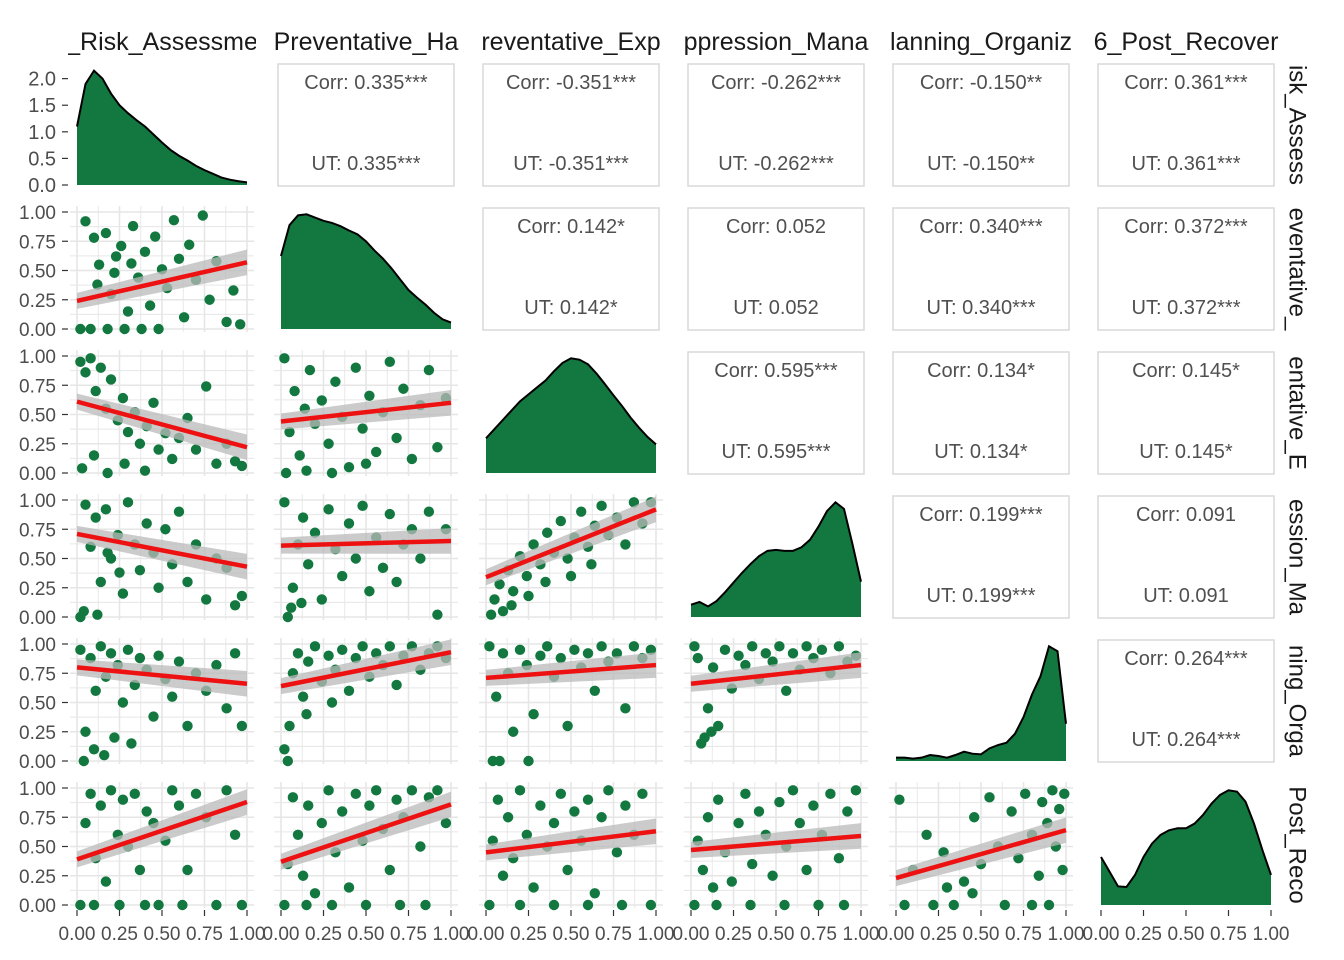 The width and height of the screenshot is (1344, 960). Describe the element at coordinates (1186, 83) in the screenshot. I see `correlation-corr-label: Corr: 0.361***` at that location.